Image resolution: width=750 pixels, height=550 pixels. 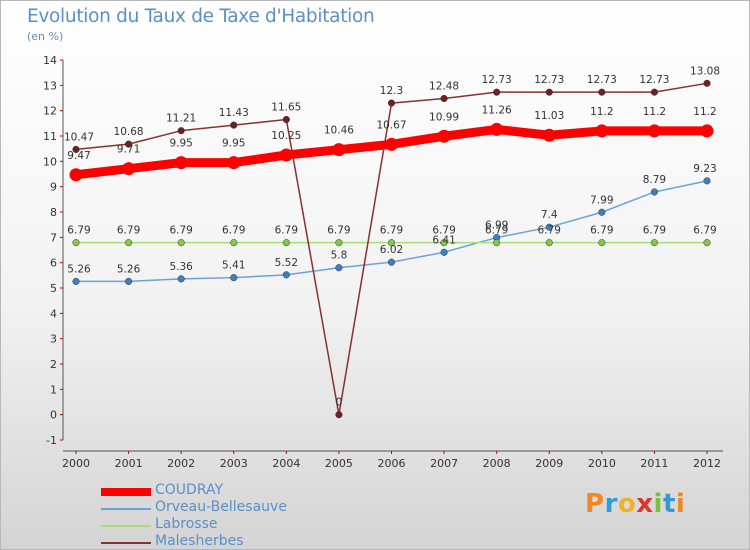 I want to click on legend-swatch, so click(x=126, y=543).